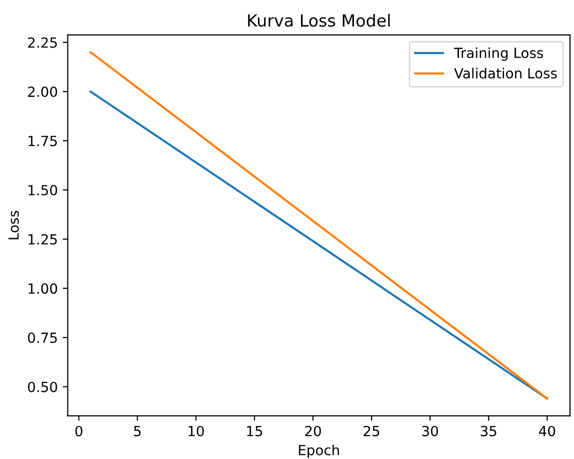 Image resolution: width=574 pixels, height=459 pixels. Describe the element at coordinates (42, 338) in the screenshot. I see `y-tick-label: 0.75` at that location.